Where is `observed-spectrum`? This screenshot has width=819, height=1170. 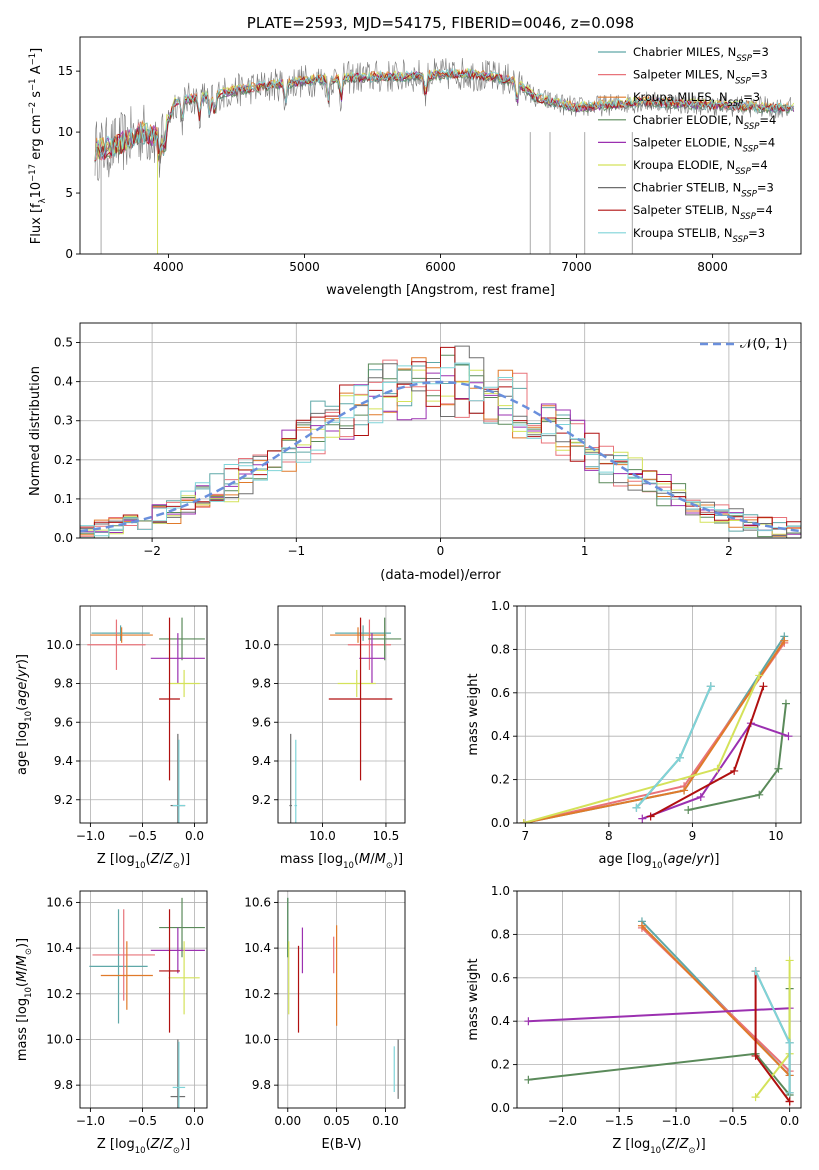
observed-spectrum is located at coordinates (444, 119).